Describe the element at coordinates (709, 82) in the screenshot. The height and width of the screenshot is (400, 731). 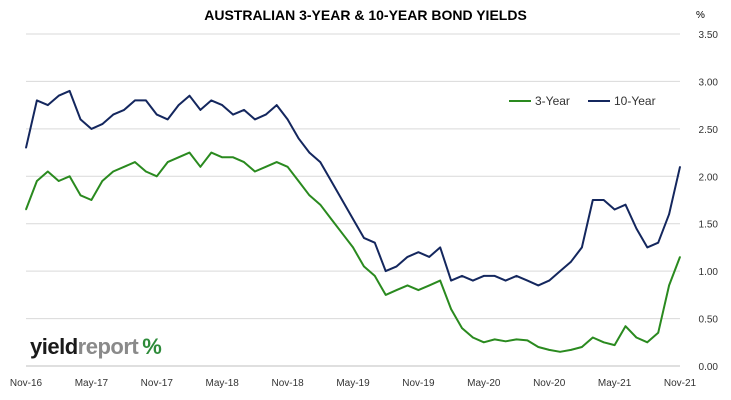
I see `y-tick-label: 3.00` at that location.